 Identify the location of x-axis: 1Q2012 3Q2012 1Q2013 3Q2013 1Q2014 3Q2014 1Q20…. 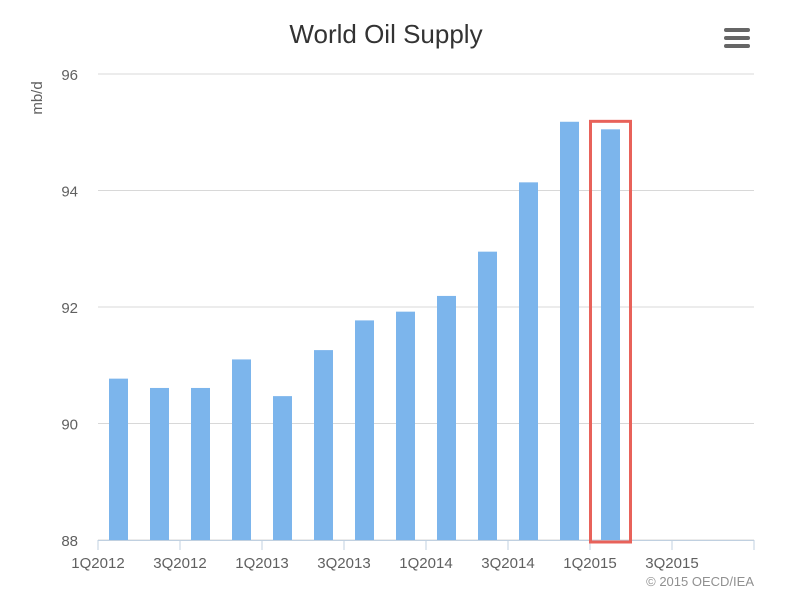
(413, 556).